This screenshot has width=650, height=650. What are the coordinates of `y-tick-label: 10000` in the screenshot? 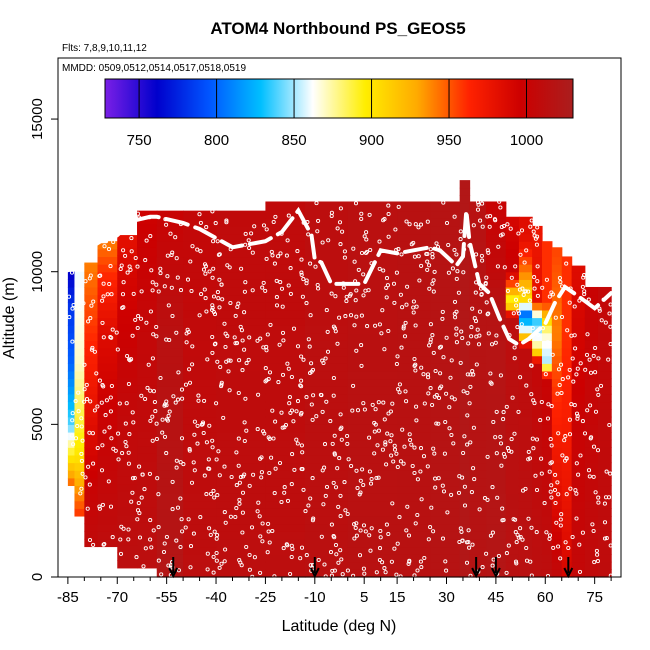 It's located at (37, 272).